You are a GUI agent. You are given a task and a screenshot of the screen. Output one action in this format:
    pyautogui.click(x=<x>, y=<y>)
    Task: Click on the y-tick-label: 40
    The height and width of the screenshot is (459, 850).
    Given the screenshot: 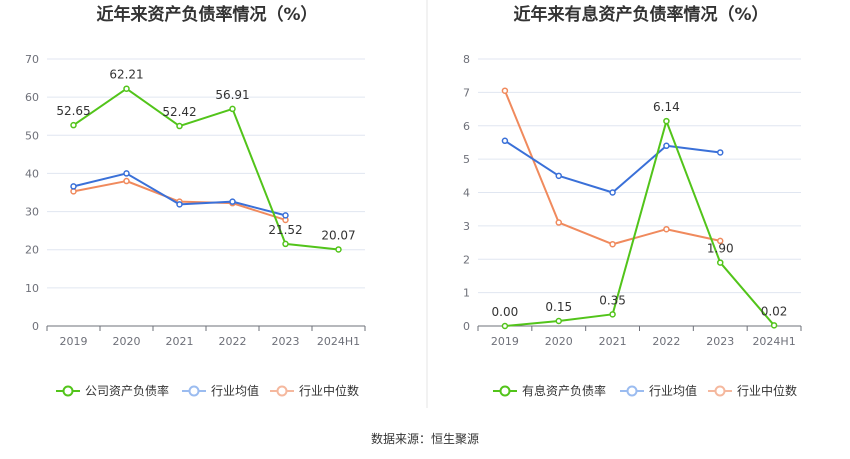 What is the action you would take?
    pyautogui.click(x=32, y=173)
    